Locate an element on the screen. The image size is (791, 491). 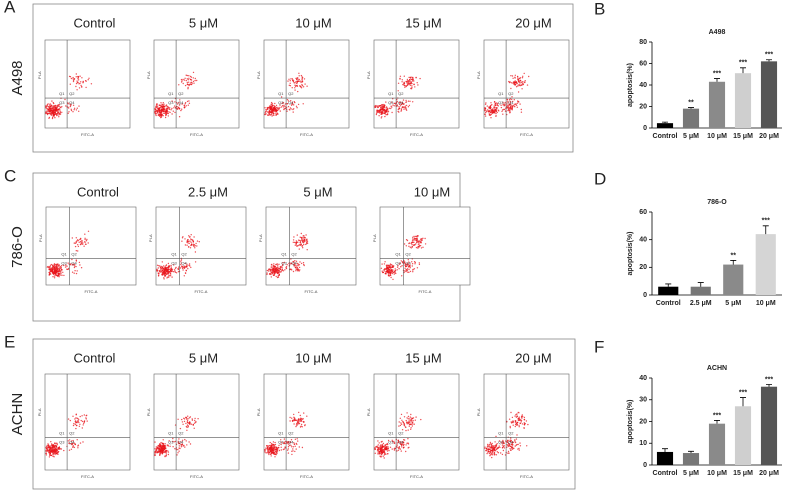
y-tick-label: 60 is located at coordinates (643, 212).